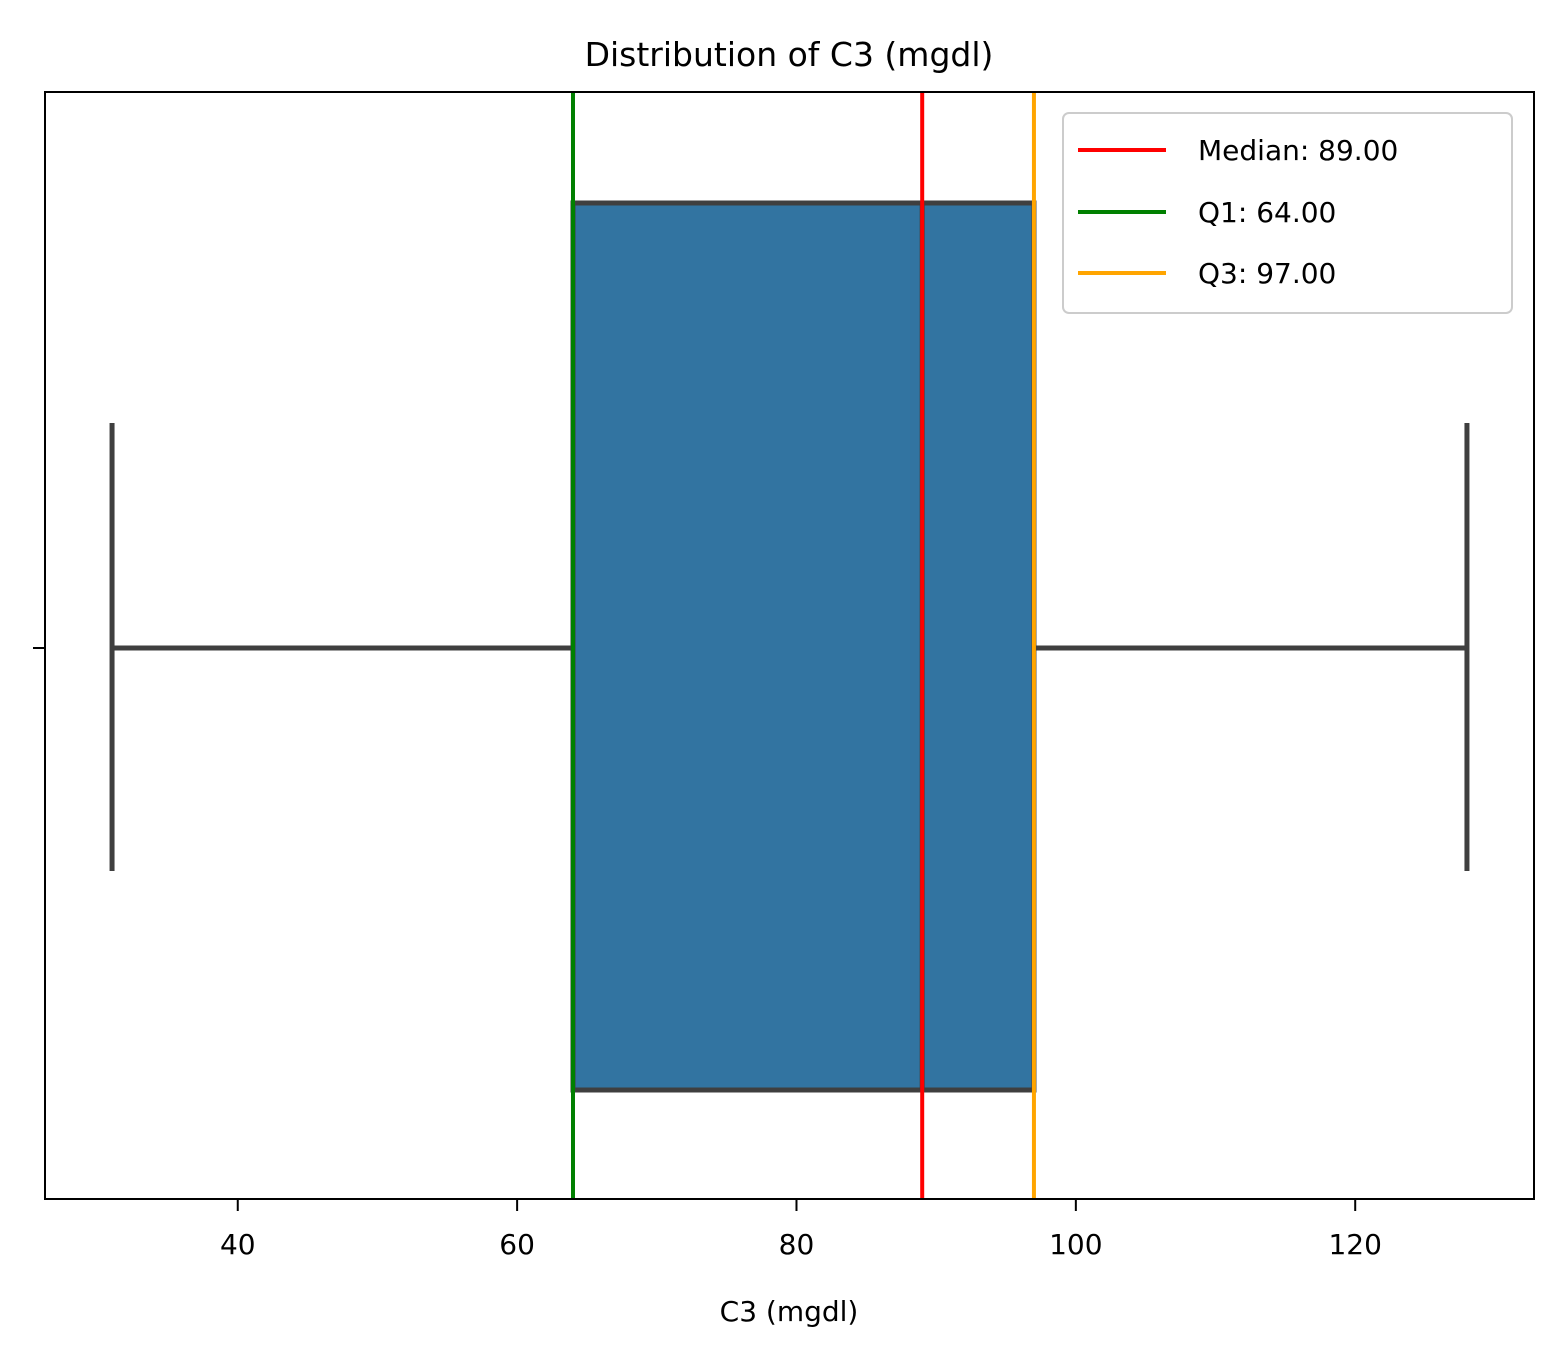 Image resolution: width=1562 pixels, height=1361 pixels. Describe the element at coordinates (789, 1311) in the screenshot. I see `x-axis-label: C3 (mgdl)` at that location.